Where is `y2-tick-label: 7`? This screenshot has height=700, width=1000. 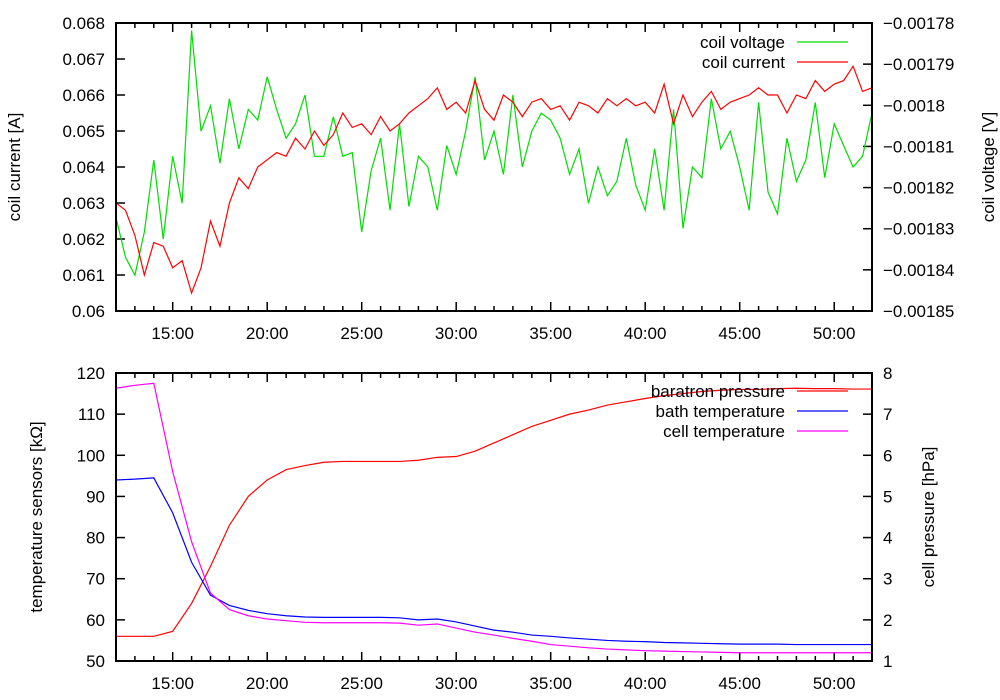
y2-tick-label: 7 is located at coordinates (887, 414).